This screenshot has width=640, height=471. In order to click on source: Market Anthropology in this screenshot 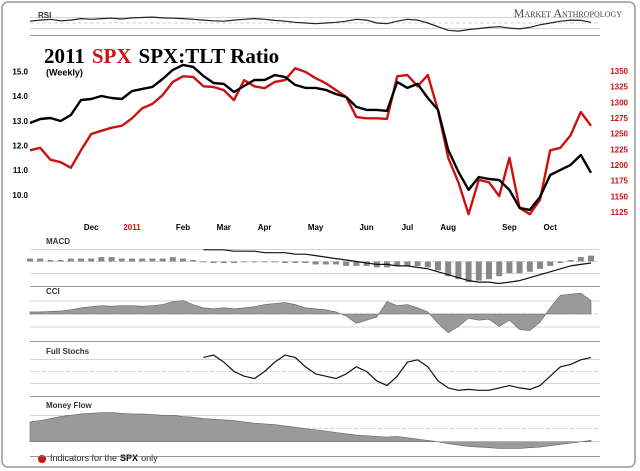, I will do `click(568, 13)`.